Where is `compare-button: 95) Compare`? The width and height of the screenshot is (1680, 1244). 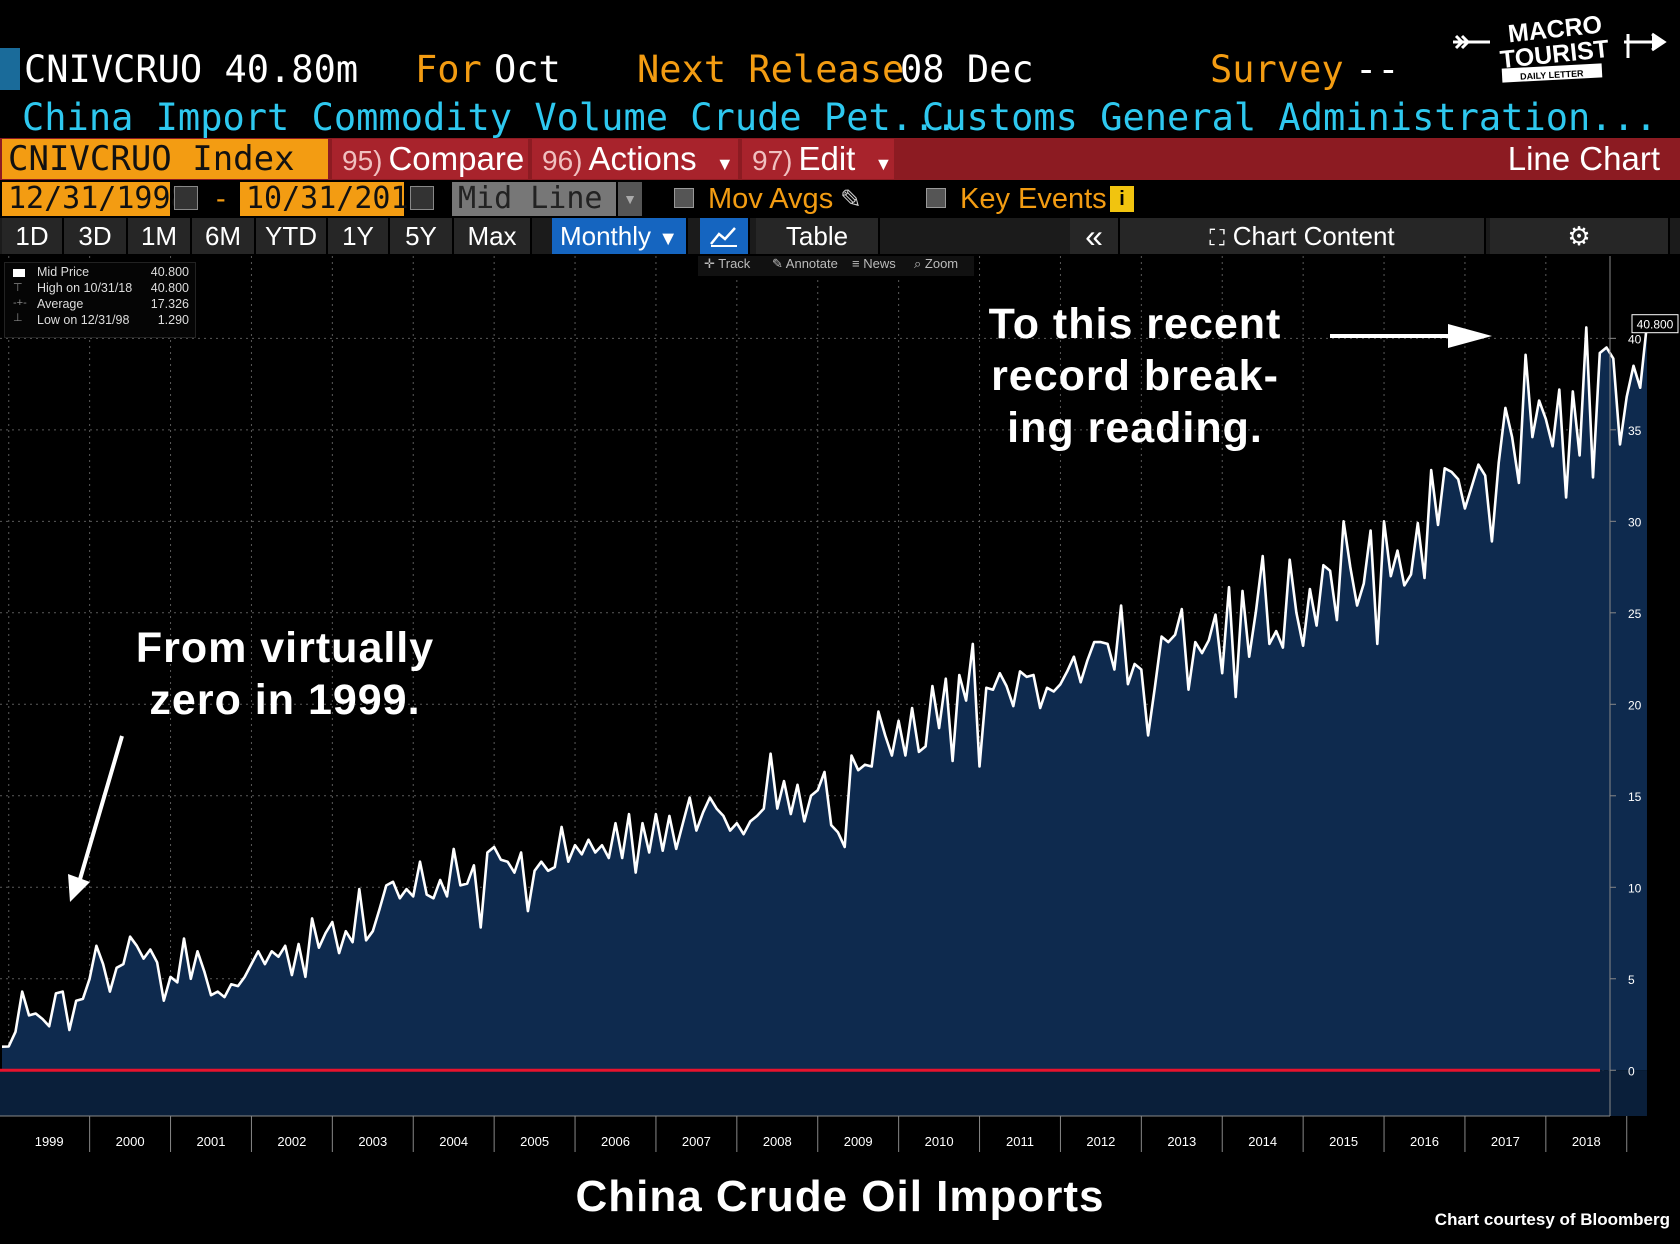 compare-button: 95) Compare is located at coordinates (430, 159).